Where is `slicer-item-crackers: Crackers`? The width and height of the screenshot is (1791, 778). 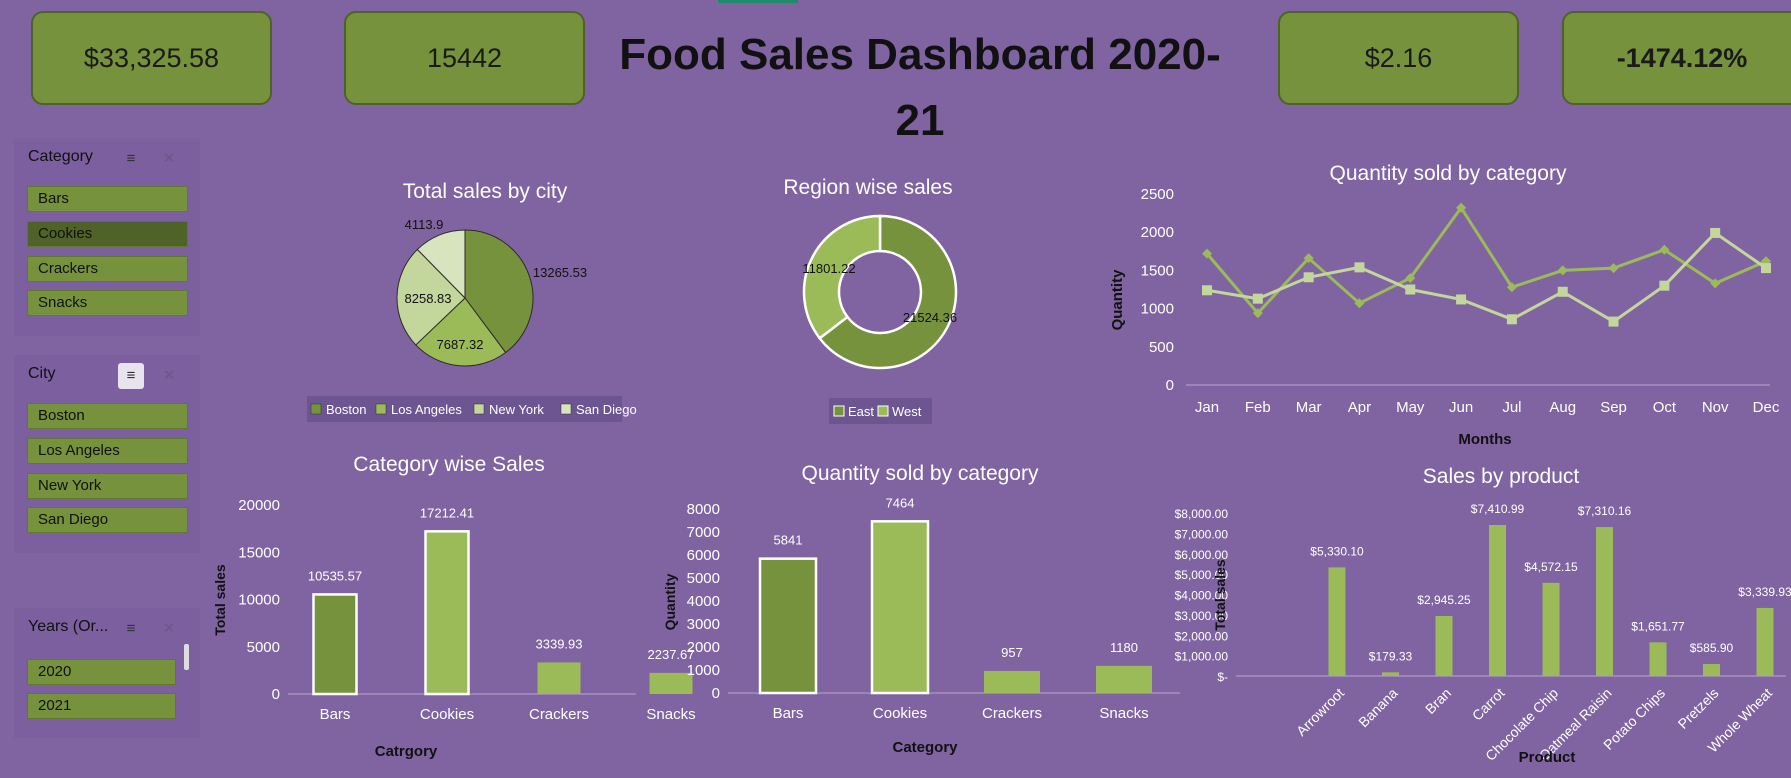
slicer-item-crackers: Crackers is located at coordinates (107, 269).